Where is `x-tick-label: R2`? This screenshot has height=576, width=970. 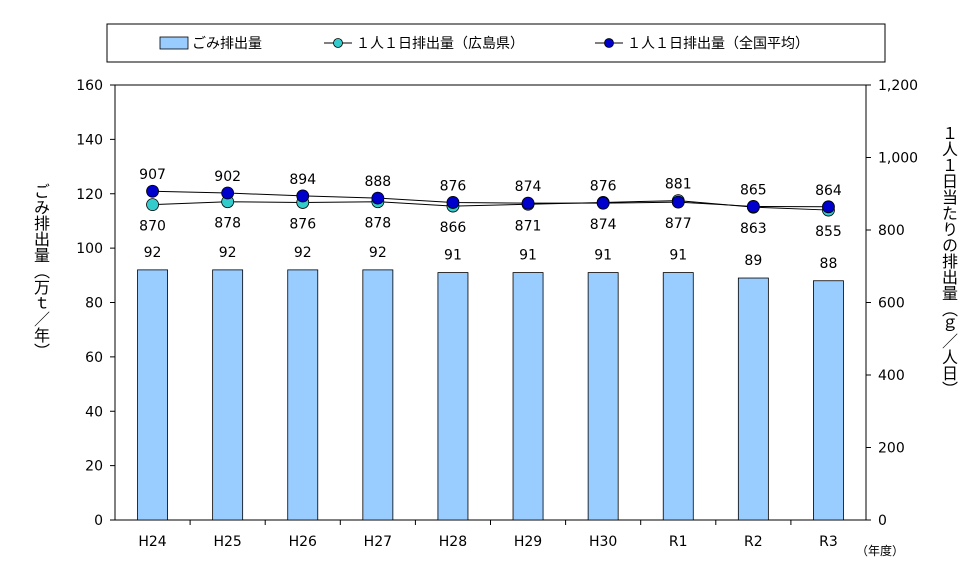
x-tick-label: R2 is located at coordinates (753, 542).